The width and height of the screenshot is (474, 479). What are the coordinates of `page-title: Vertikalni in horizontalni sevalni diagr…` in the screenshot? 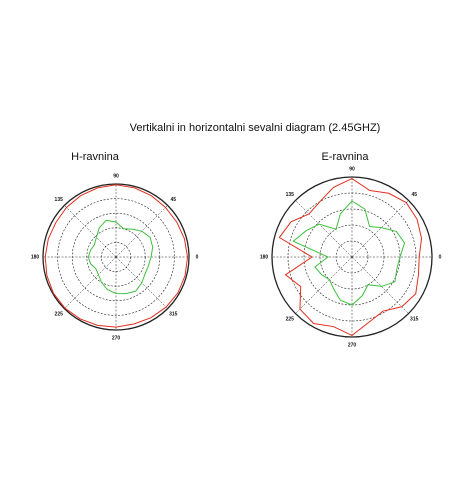 It's located at (255, 128).